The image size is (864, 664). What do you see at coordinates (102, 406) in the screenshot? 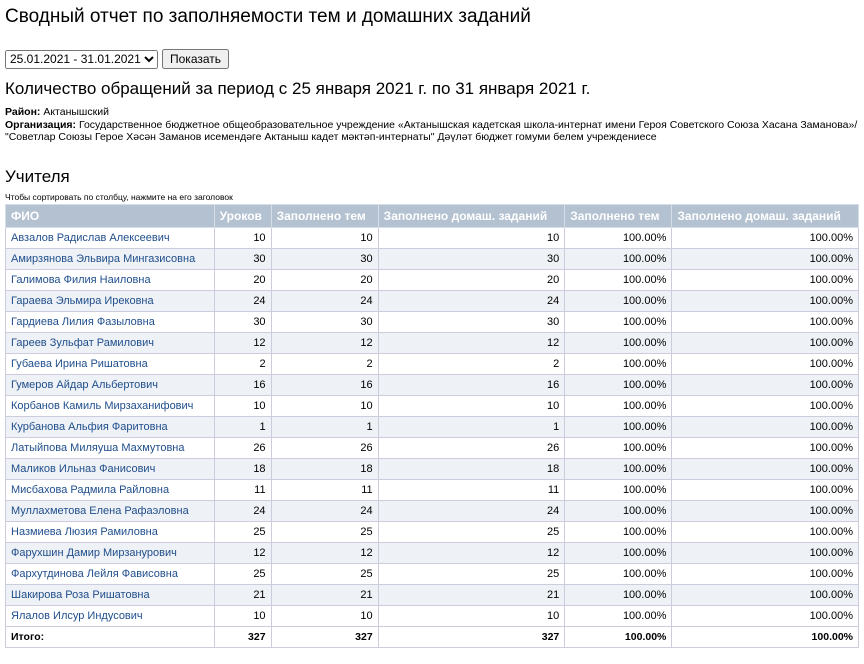
I see `teacher-link: Корбанов Камиль Мирзаханифович` at bounding box center [102, 406].